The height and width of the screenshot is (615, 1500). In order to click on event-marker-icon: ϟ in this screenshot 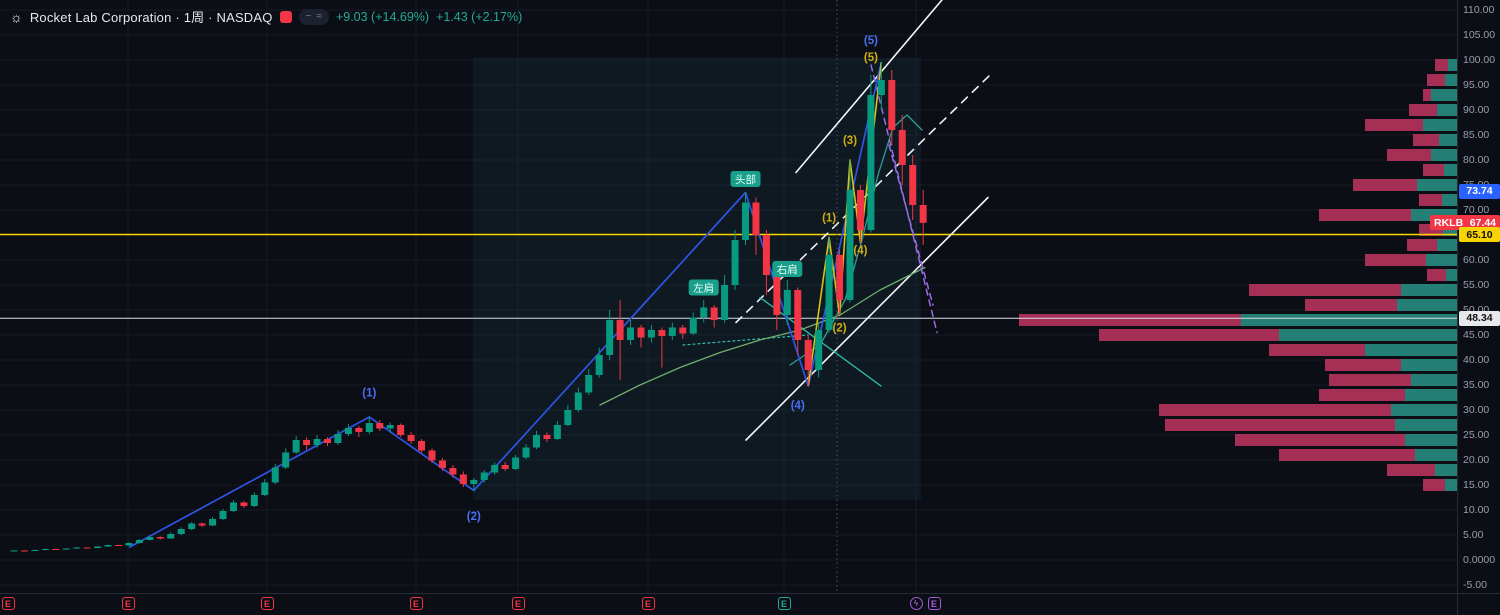, I will do `click(916, 603)`.